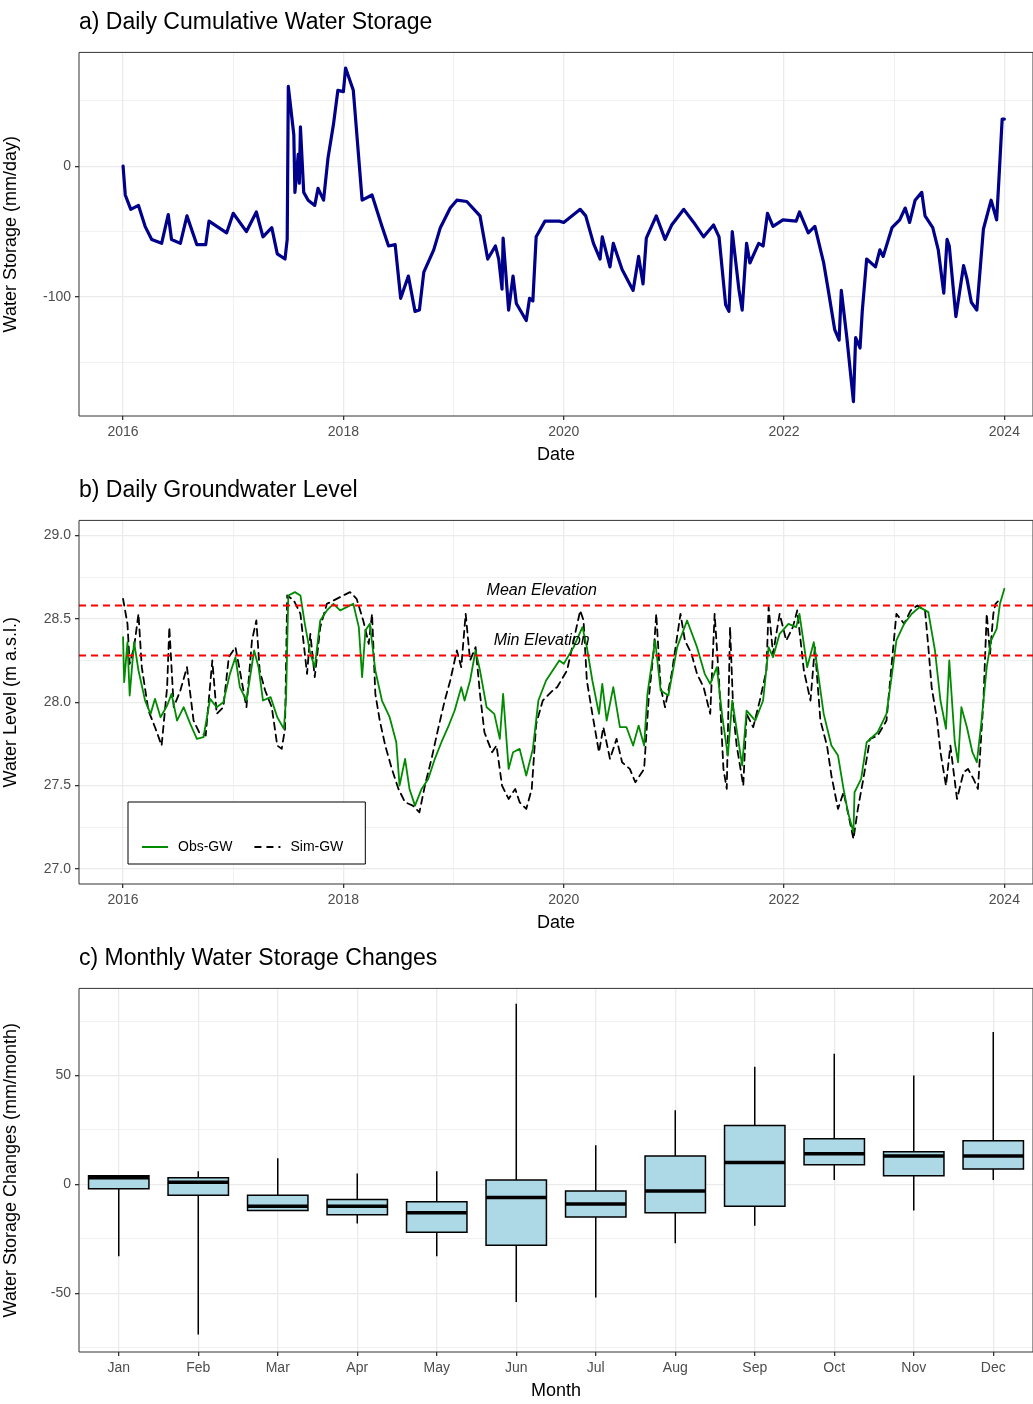 Image resolution: width=1033 pixels, height=1404 pixels. What do you see at coordinates (57, 867) in the screenshot?
I see `y-tick-label: 27.0` at bounding box center [57, 867].